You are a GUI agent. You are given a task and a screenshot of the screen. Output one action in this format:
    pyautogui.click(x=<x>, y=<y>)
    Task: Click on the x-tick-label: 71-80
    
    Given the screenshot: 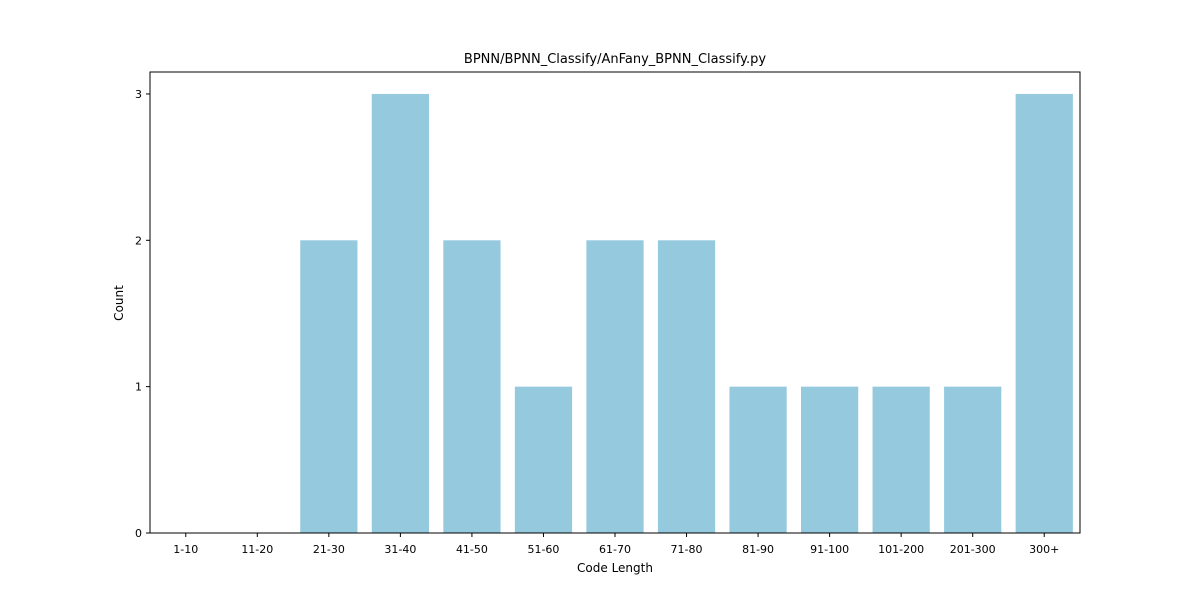 What is the action you would take?
    pyautogui.click(x=687, y=549)
    